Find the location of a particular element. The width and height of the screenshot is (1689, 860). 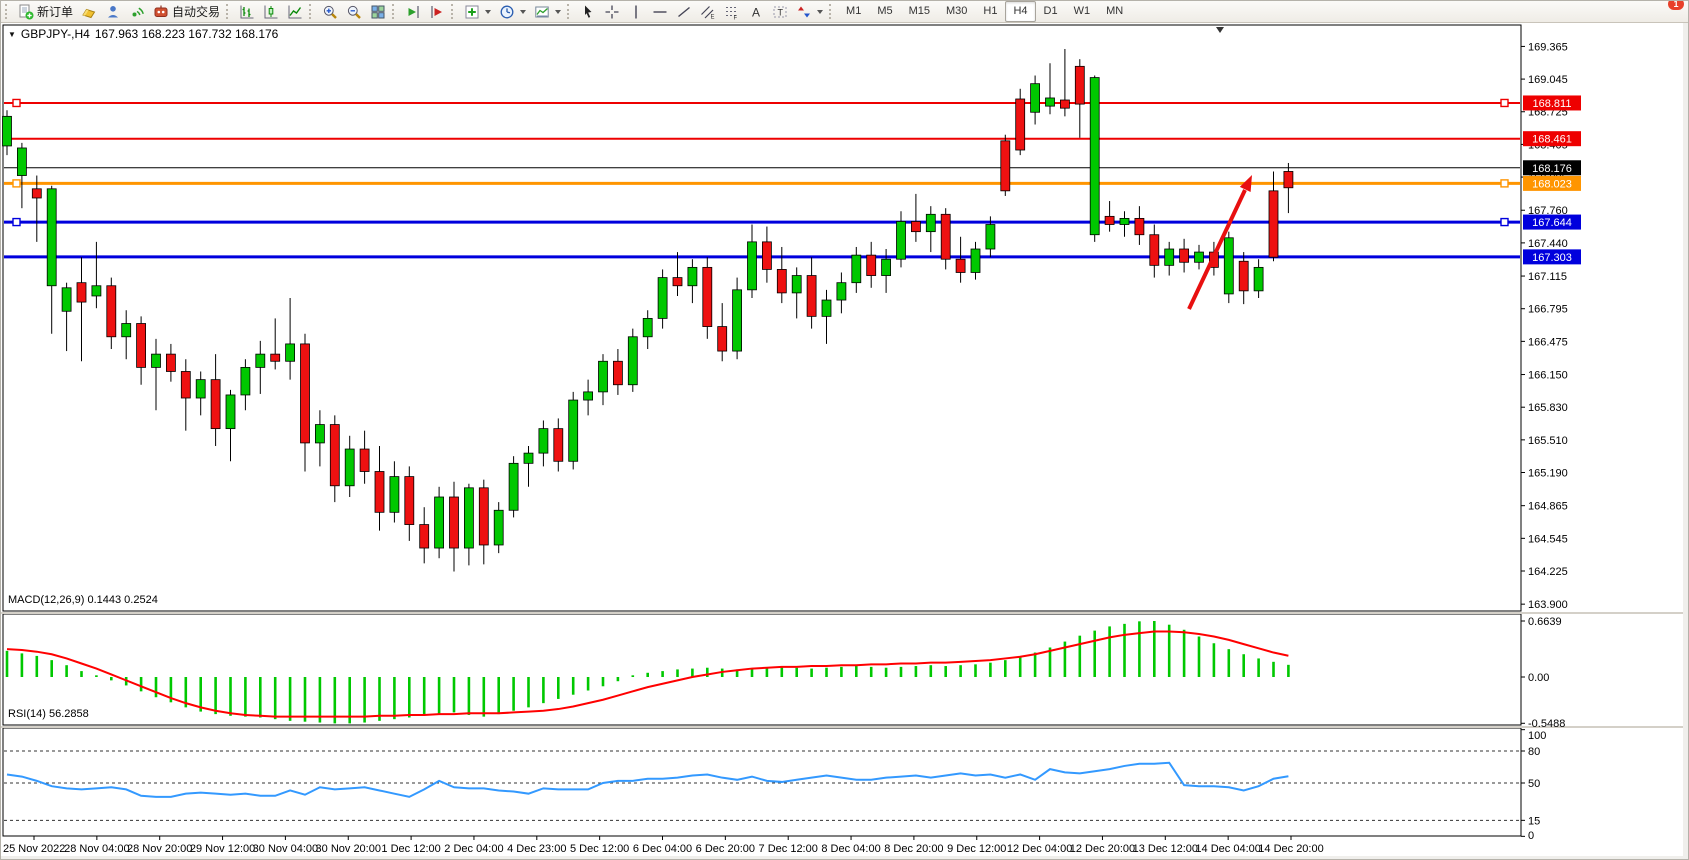

time-axis-label: 14 Dec 20:00 is located at coordinates (1290, 849).